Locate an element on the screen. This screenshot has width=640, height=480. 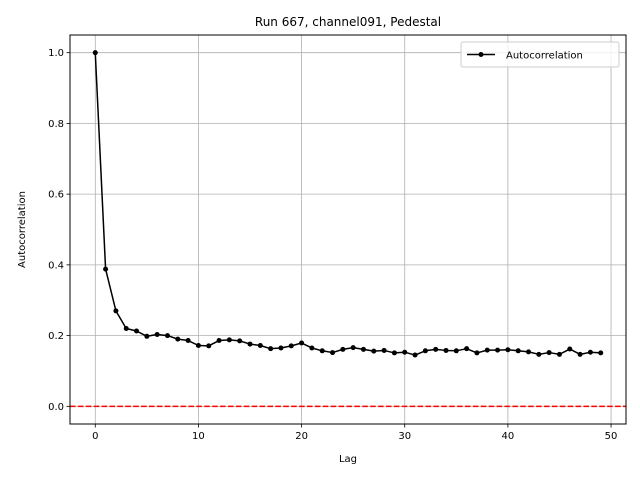
x-axis-label: Lag is located at coordinates (348, 459).